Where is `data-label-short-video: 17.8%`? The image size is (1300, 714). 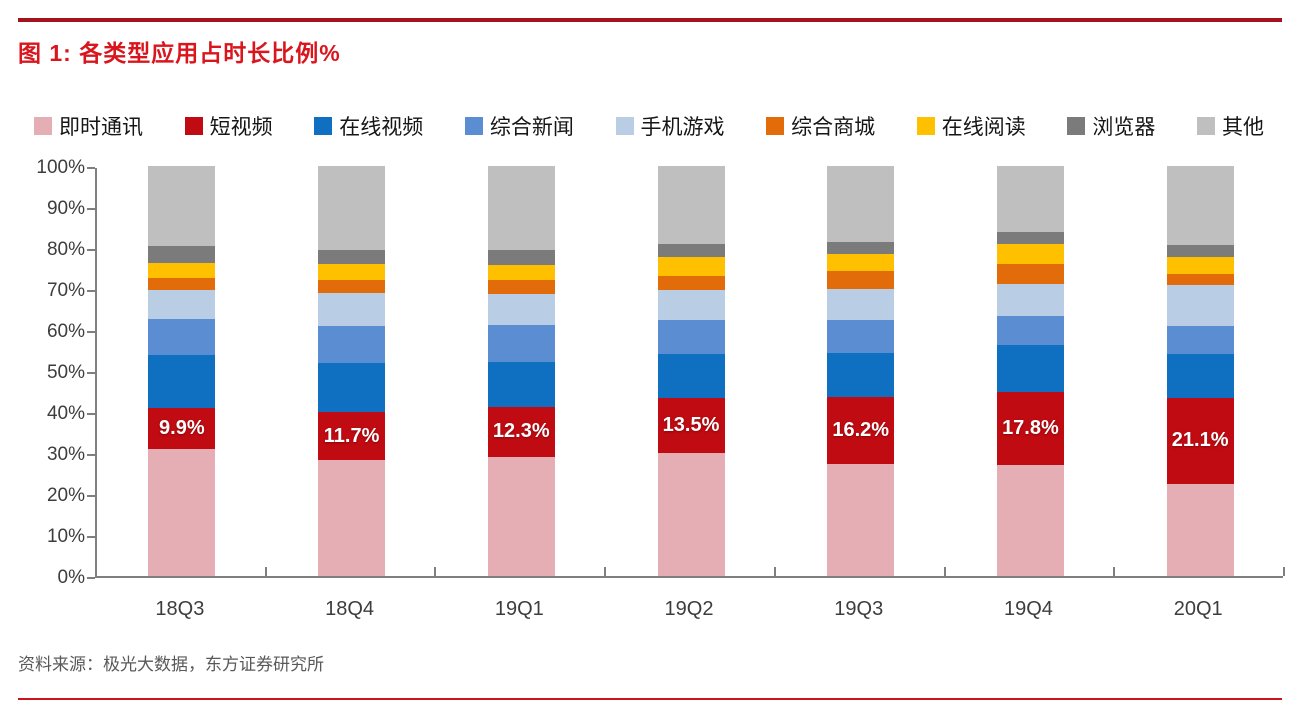 data-label-short-video: 17.8% is located at coordinates (1030, 428).